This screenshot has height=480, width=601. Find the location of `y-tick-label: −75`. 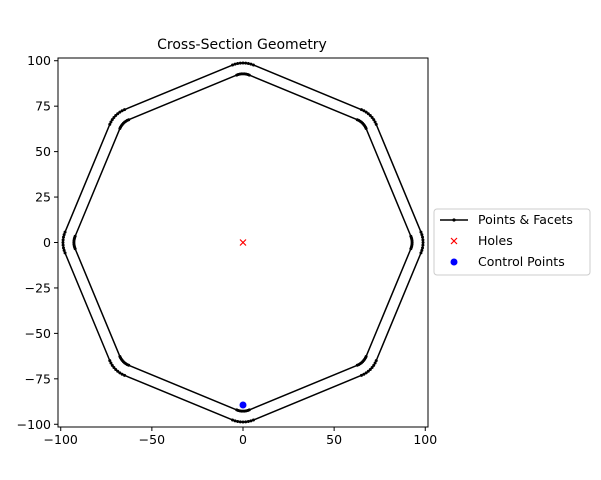

y-tick-label: −75 is located at coordinates (38, 378).